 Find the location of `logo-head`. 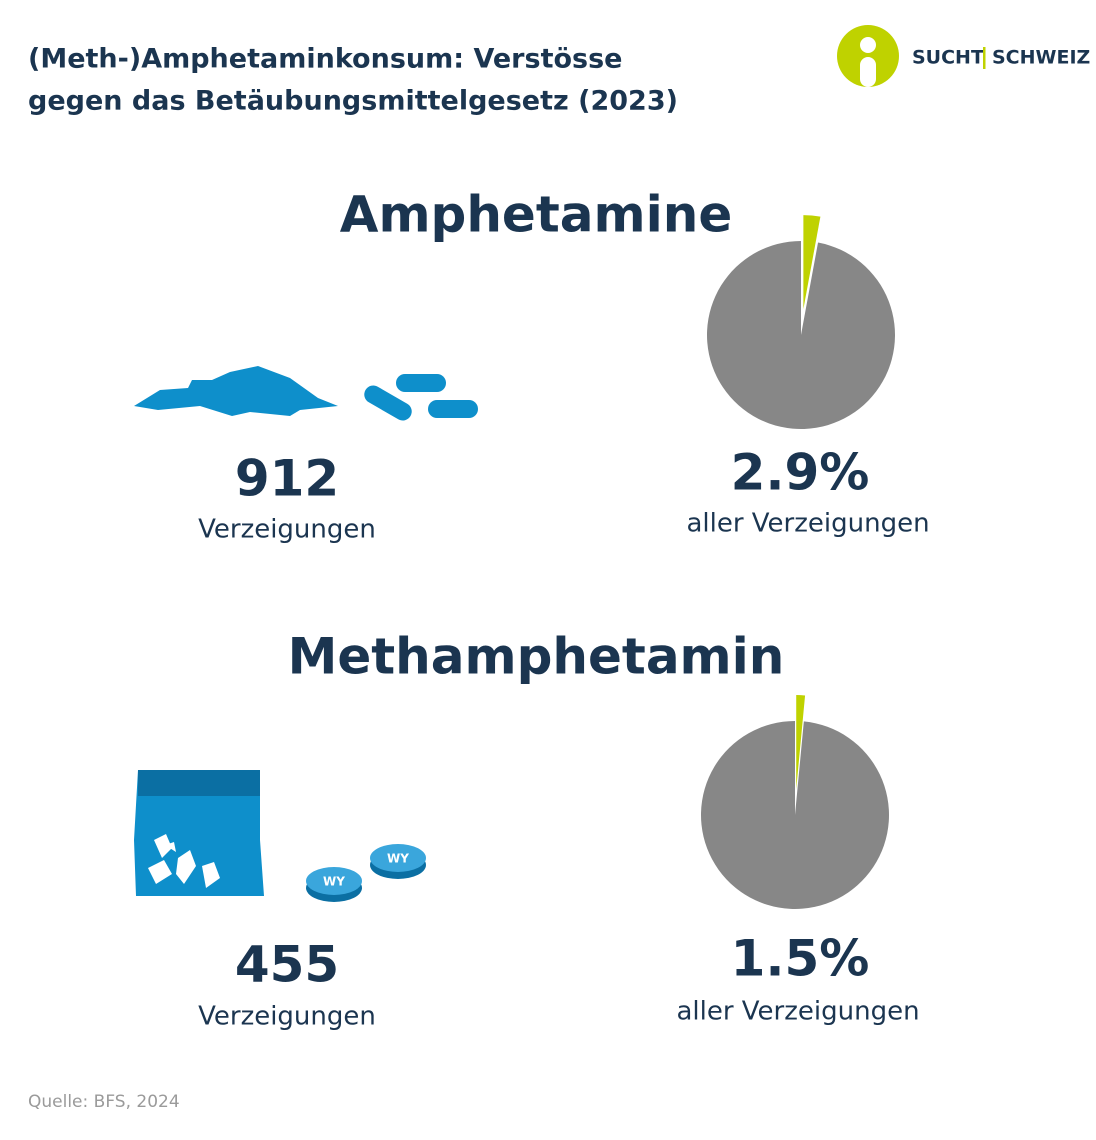

logo-head is located at coordinates (868, 45).